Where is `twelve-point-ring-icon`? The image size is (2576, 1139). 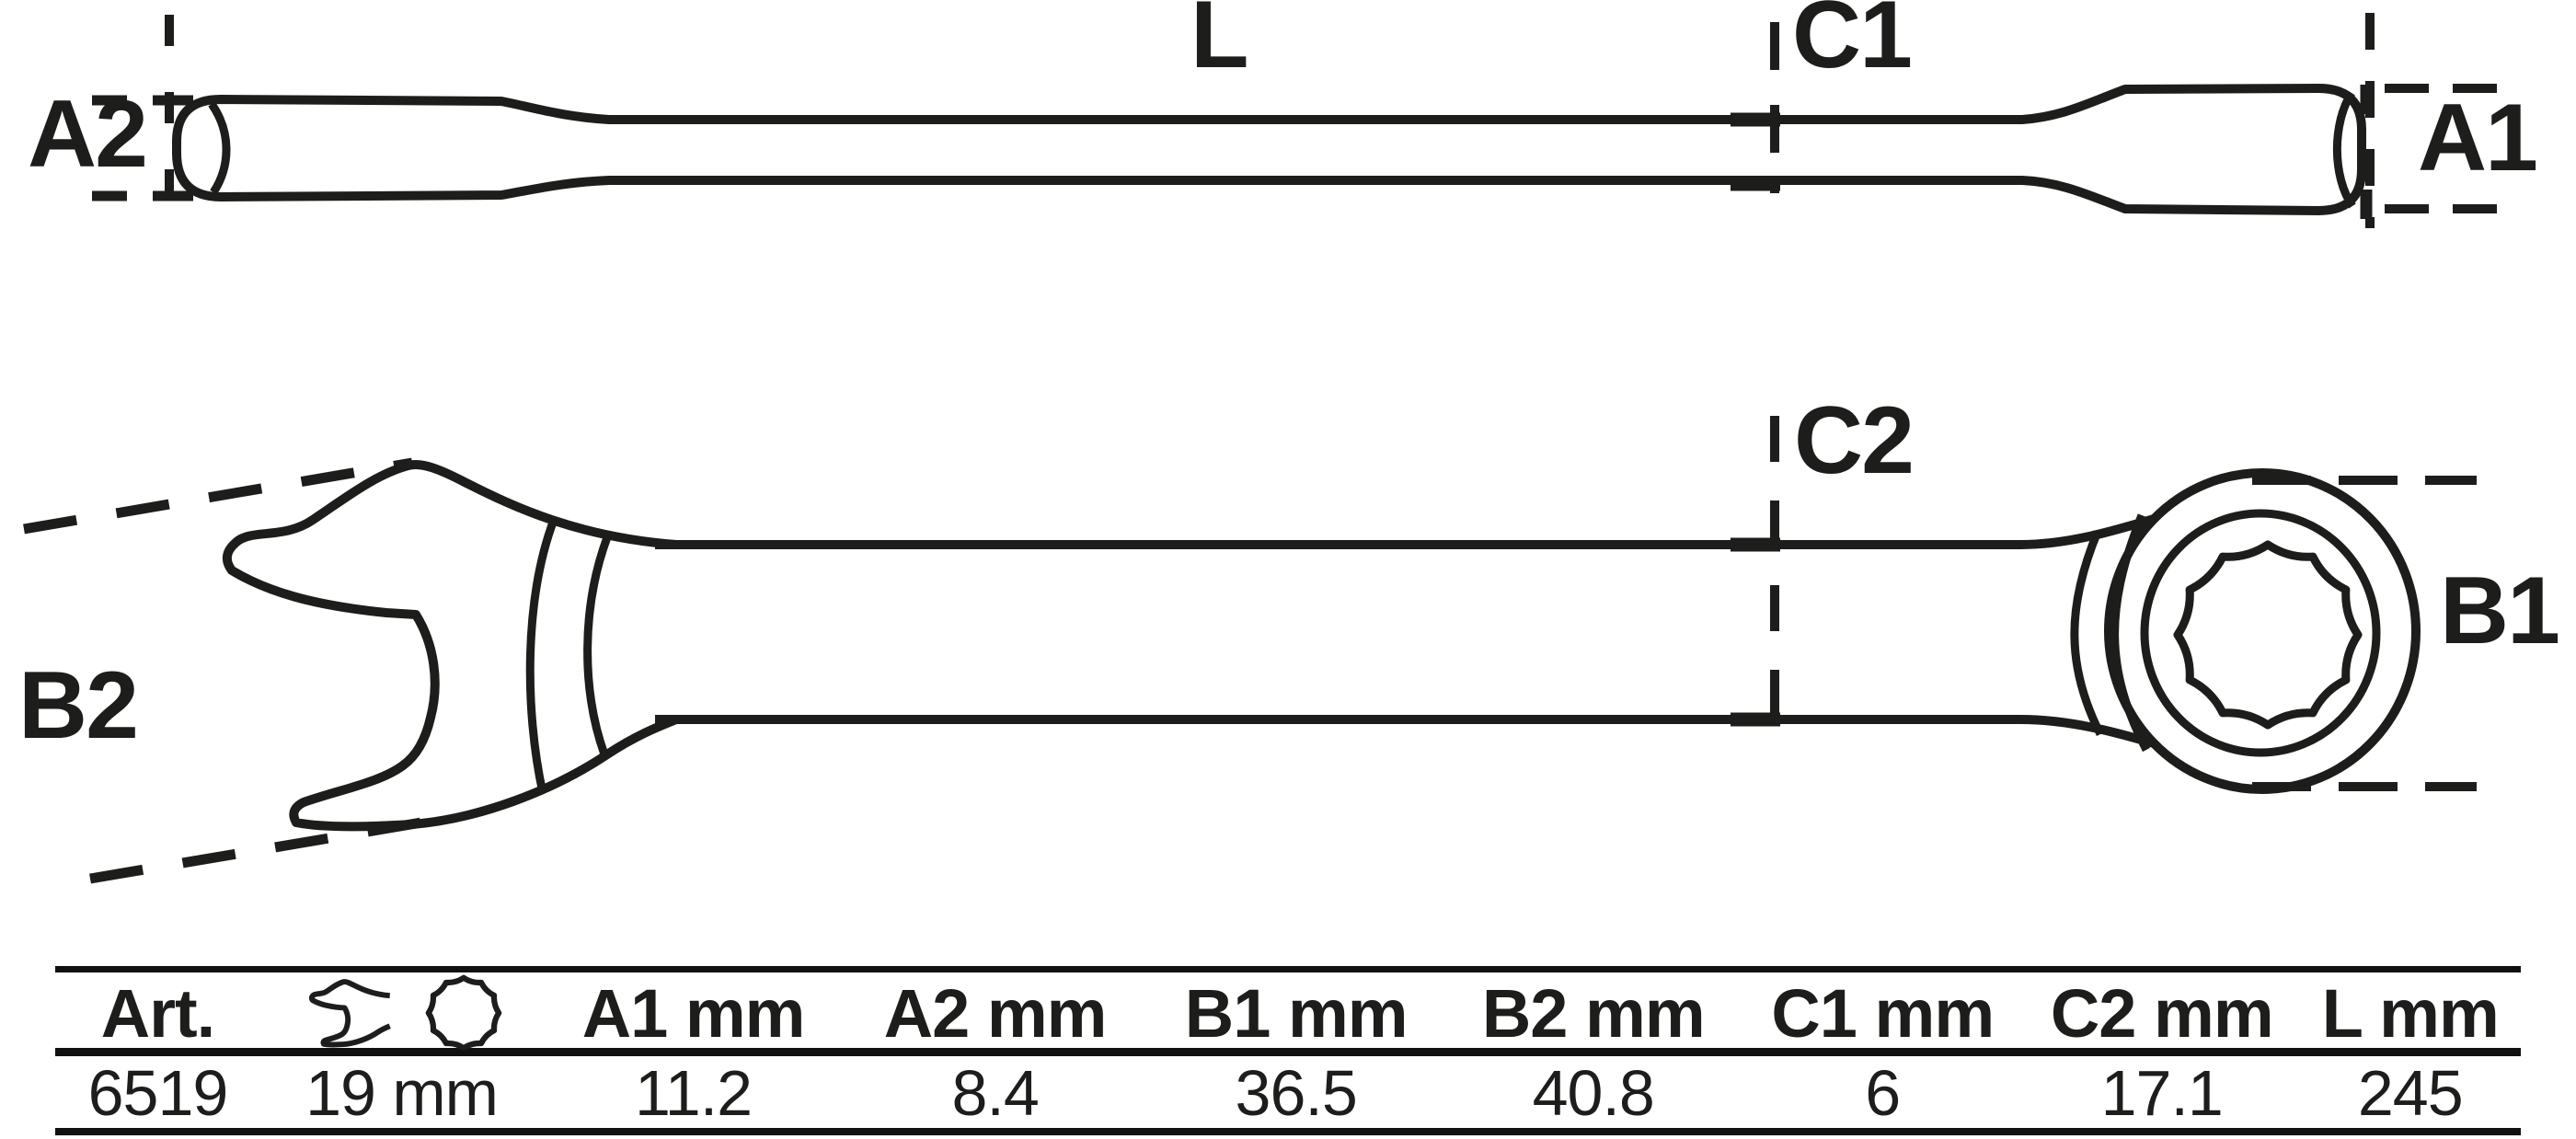
twelve-point-ring-icon is located at coordinates (463, 1012).